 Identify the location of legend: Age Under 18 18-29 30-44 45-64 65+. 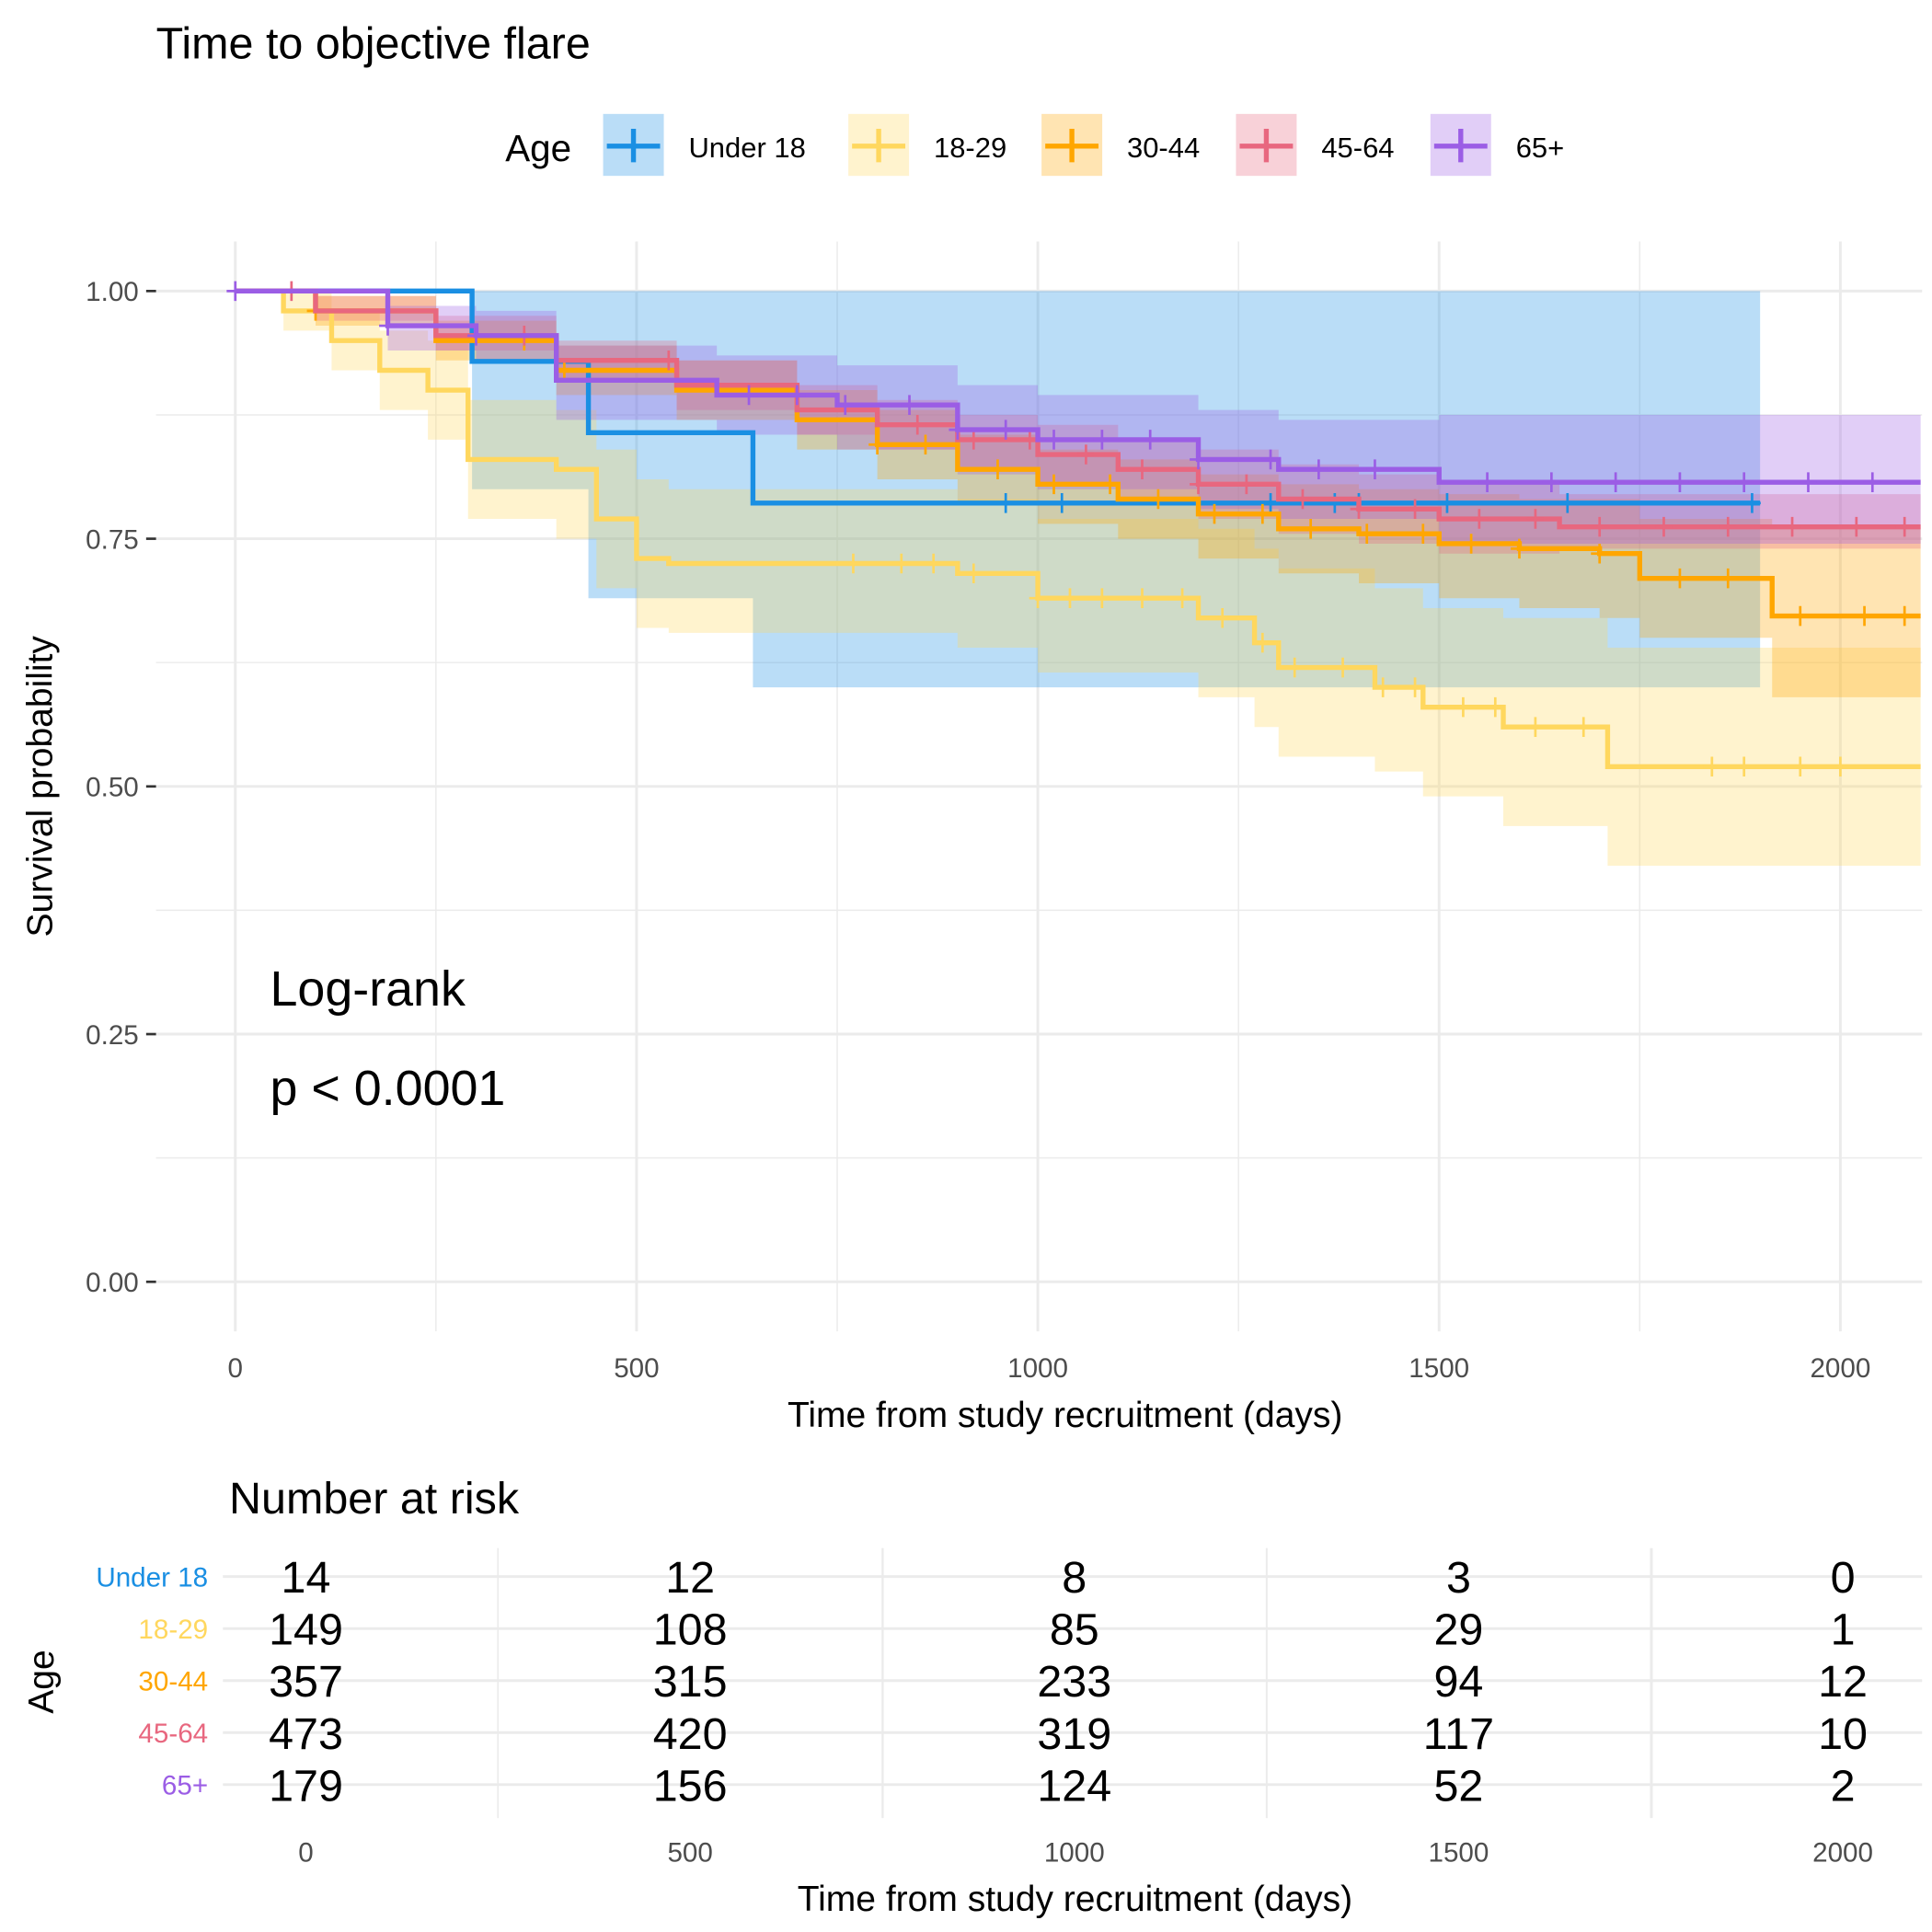
(1034, 145).